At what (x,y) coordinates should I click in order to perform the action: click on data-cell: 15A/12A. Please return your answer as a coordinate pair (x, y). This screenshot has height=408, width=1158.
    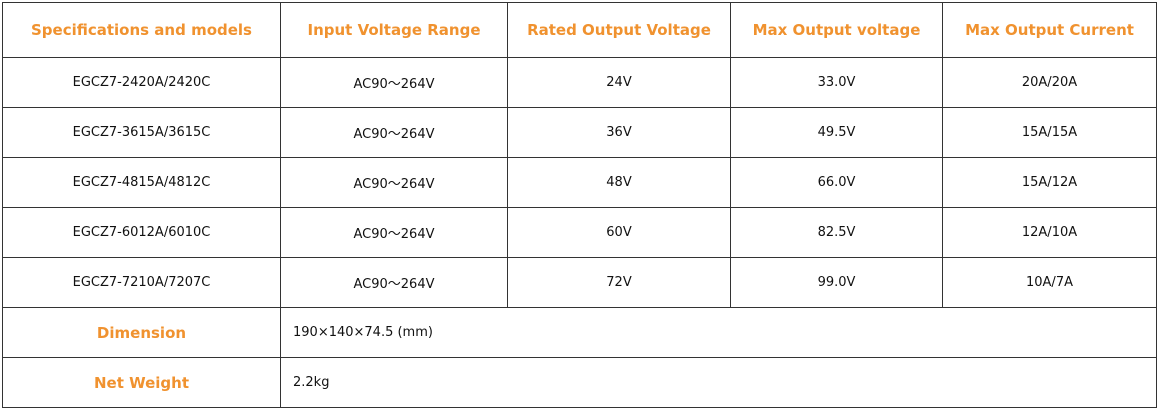
    Looking at the image, I should click on (1049, 182).